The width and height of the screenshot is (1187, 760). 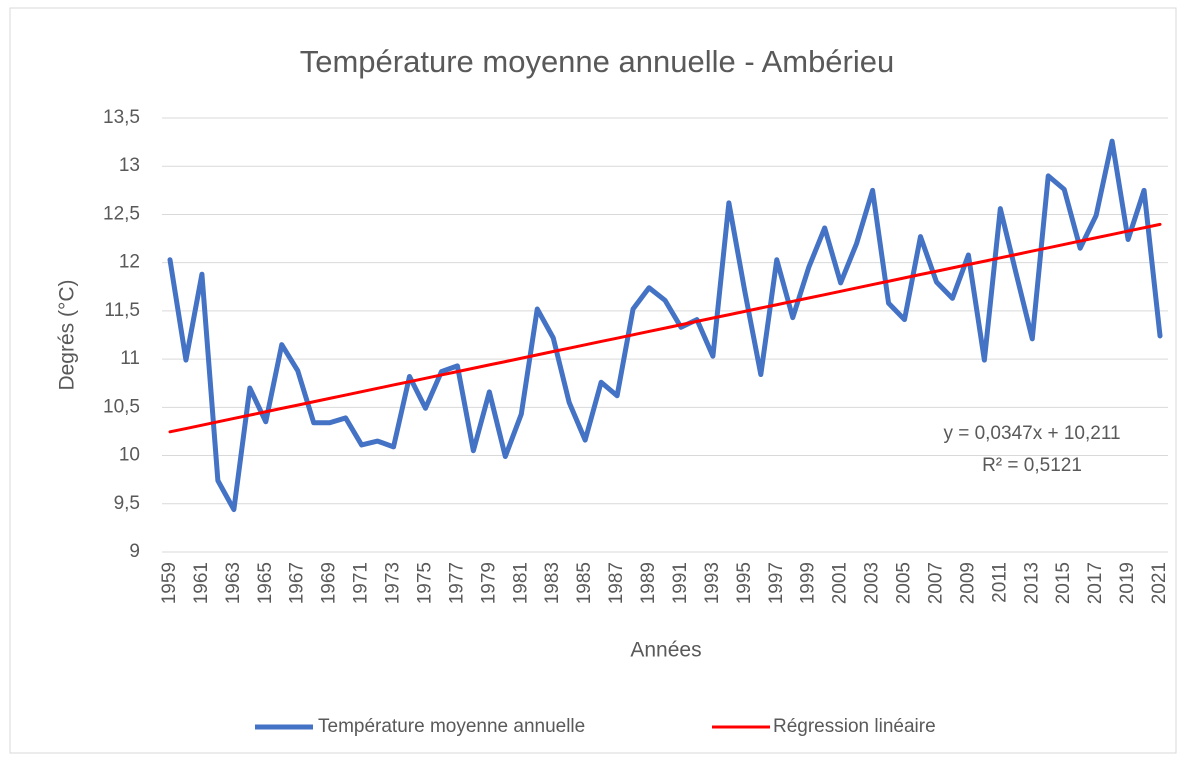 What do you see at coordinates (1032, 465) in the screenshot?
I see `r-squared: R² = 0,5121` at bounding box center [1032, 465].